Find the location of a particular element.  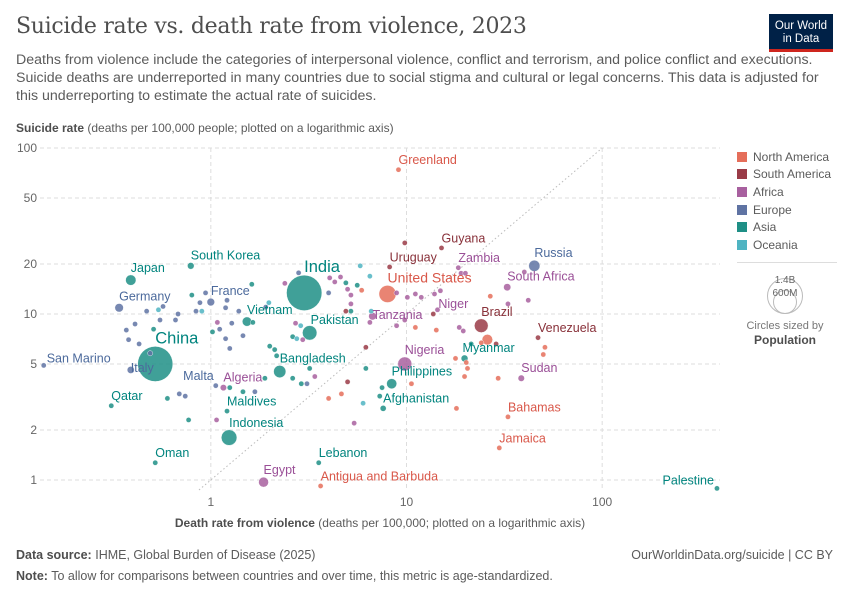

data-point-guyana is located at coordinates (441, 248).